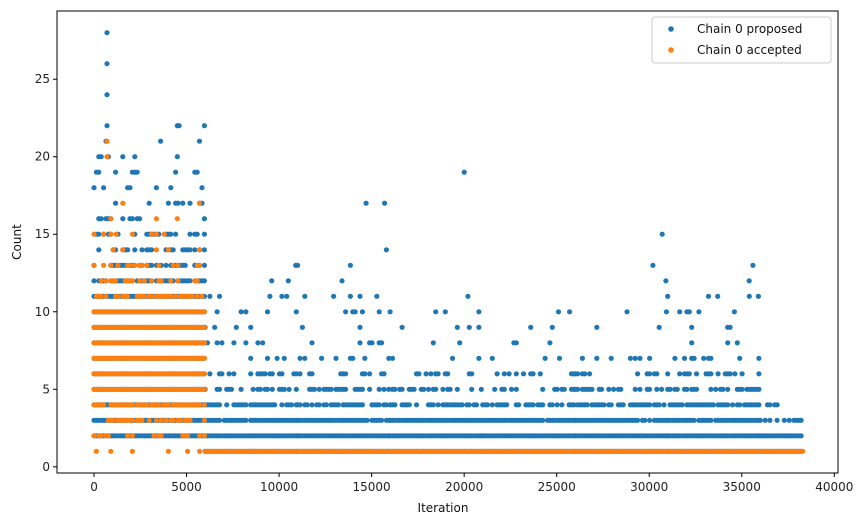  What do you see at coordinates (749, 29) in the screenshot?
I see `legend-label-proposed: Chain 0 proposed` at bounding box center [749, 29].